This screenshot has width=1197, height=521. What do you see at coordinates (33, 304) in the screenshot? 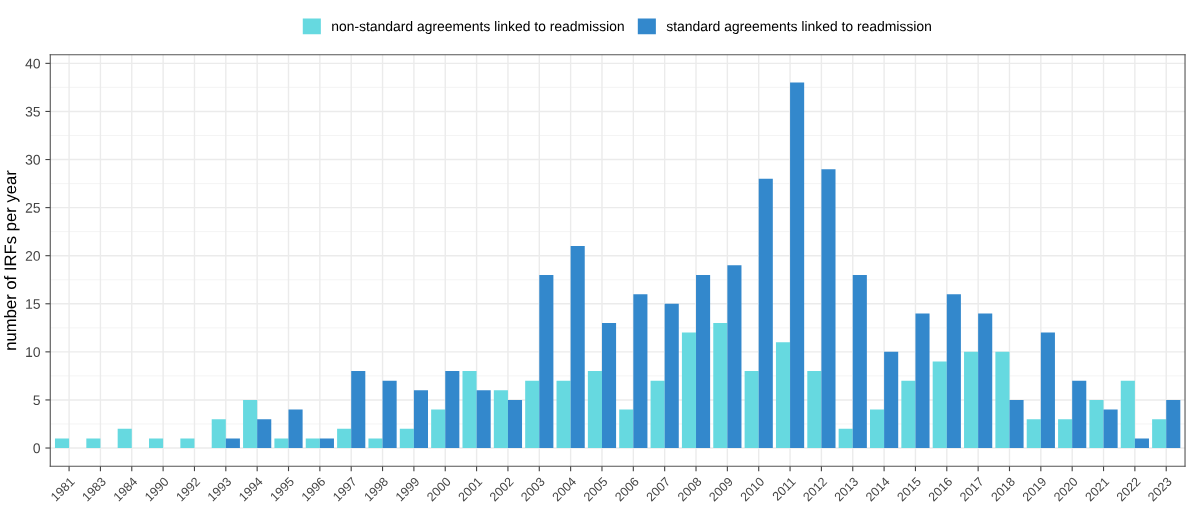
I see `y-tick-label: 15` at bounding box center [33, 304].